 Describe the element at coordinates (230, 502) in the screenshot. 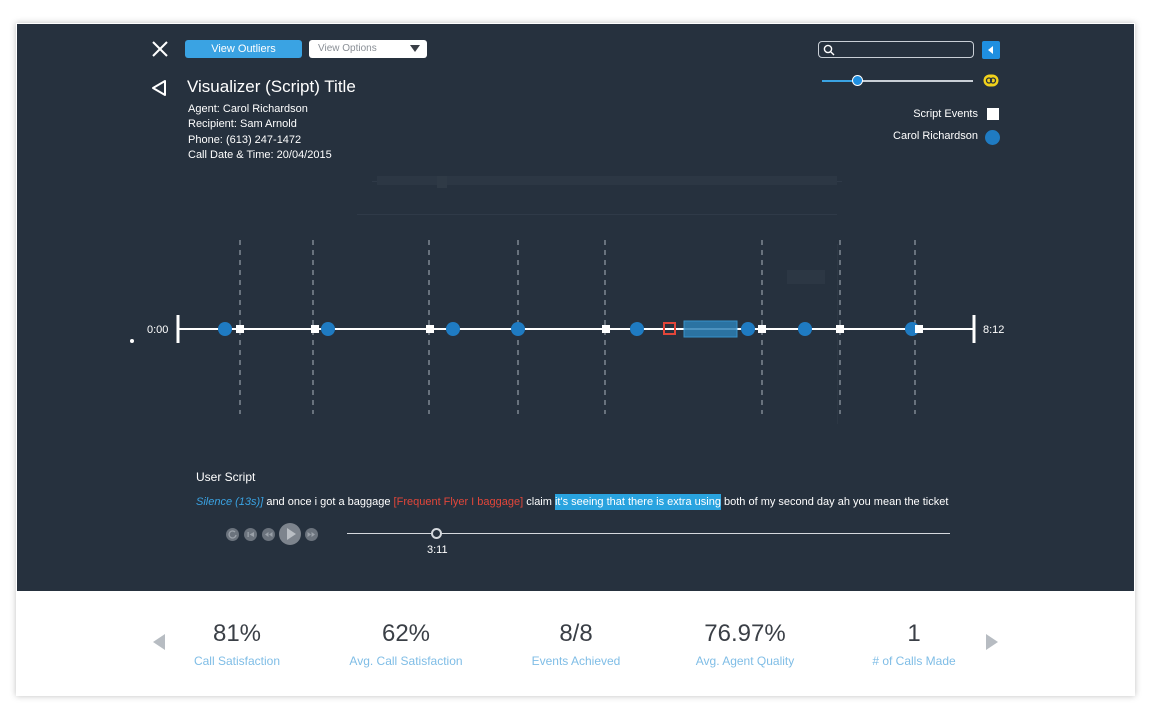

I see `script-silence: Silence (13s)]` at that location.